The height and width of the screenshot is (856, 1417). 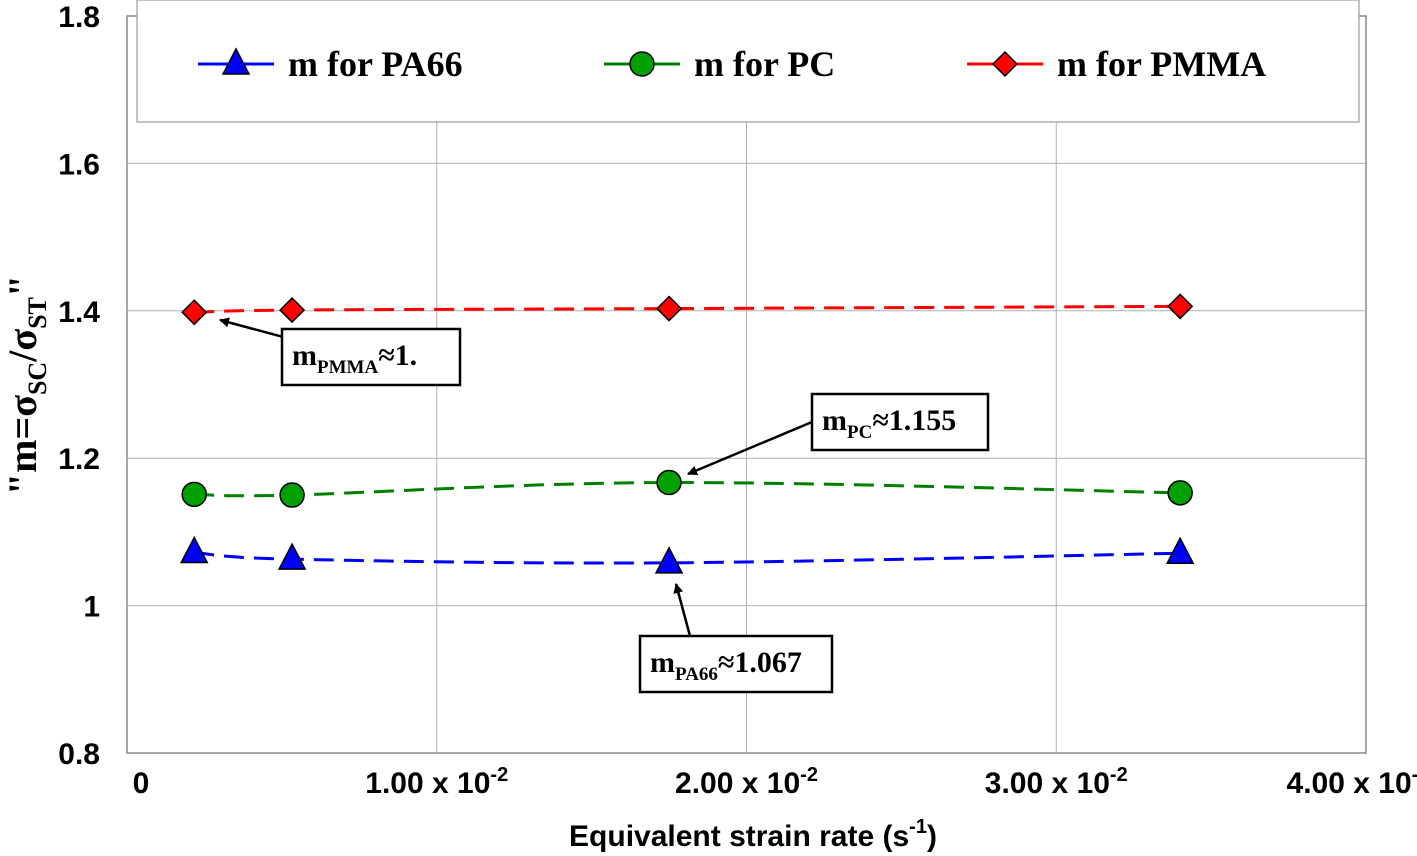 What do you see at coordinates (834, 420) in the screenshot?
I see `annotation-base-pc: m` at bounding box center [834, 420].